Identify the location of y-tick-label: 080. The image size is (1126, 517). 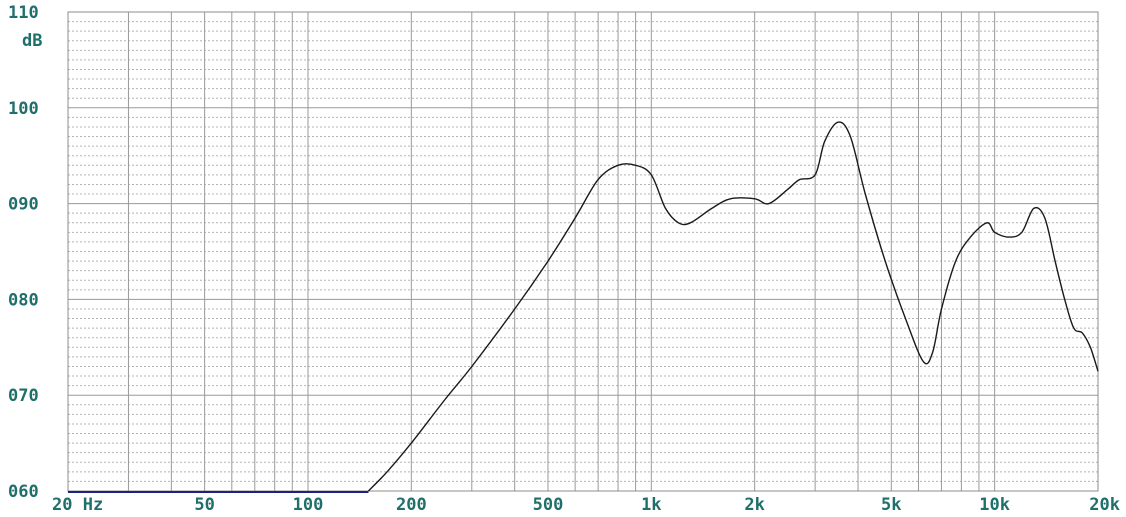
(23, 300).